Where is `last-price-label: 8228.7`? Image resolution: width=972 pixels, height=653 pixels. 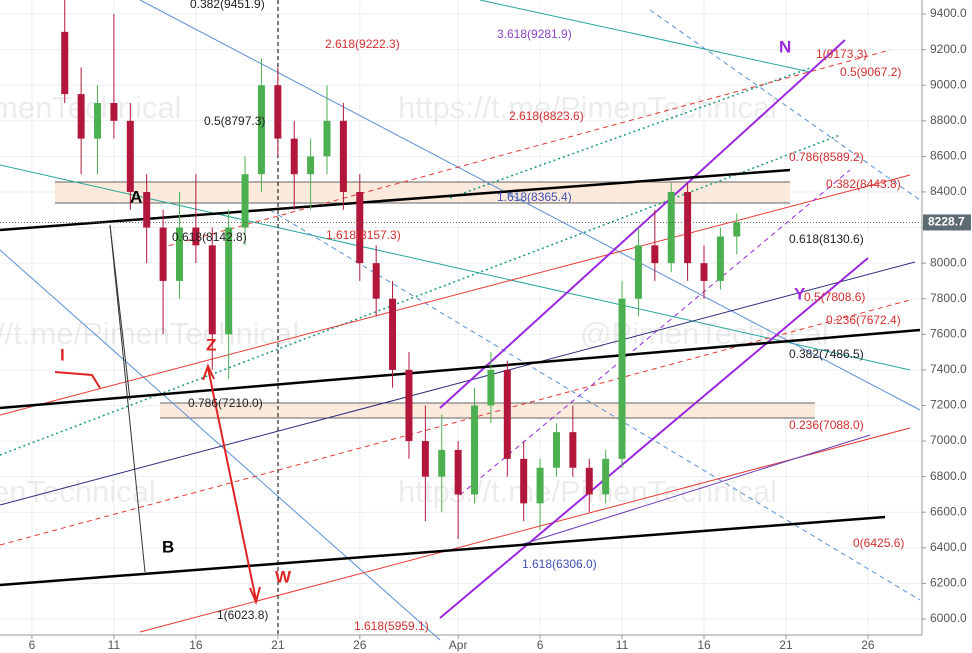 last-price-label: 8228.7 is located at coordinates (946, 222).